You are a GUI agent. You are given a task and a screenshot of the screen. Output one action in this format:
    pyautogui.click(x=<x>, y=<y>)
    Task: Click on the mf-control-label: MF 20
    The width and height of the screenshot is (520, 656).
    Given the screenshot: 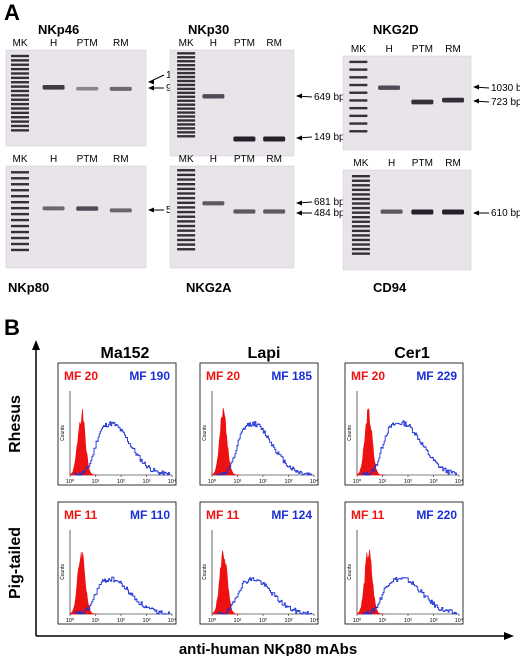 What is the action you would take?
    pyautogui.click(x=81, y=376)
    